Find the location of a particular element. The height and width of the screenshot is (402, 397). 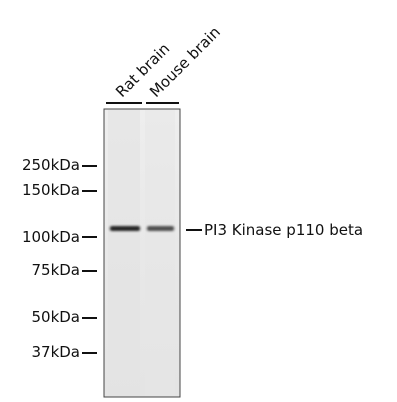

marker-50kda: 50kDa is located at coordinates (64, 317).